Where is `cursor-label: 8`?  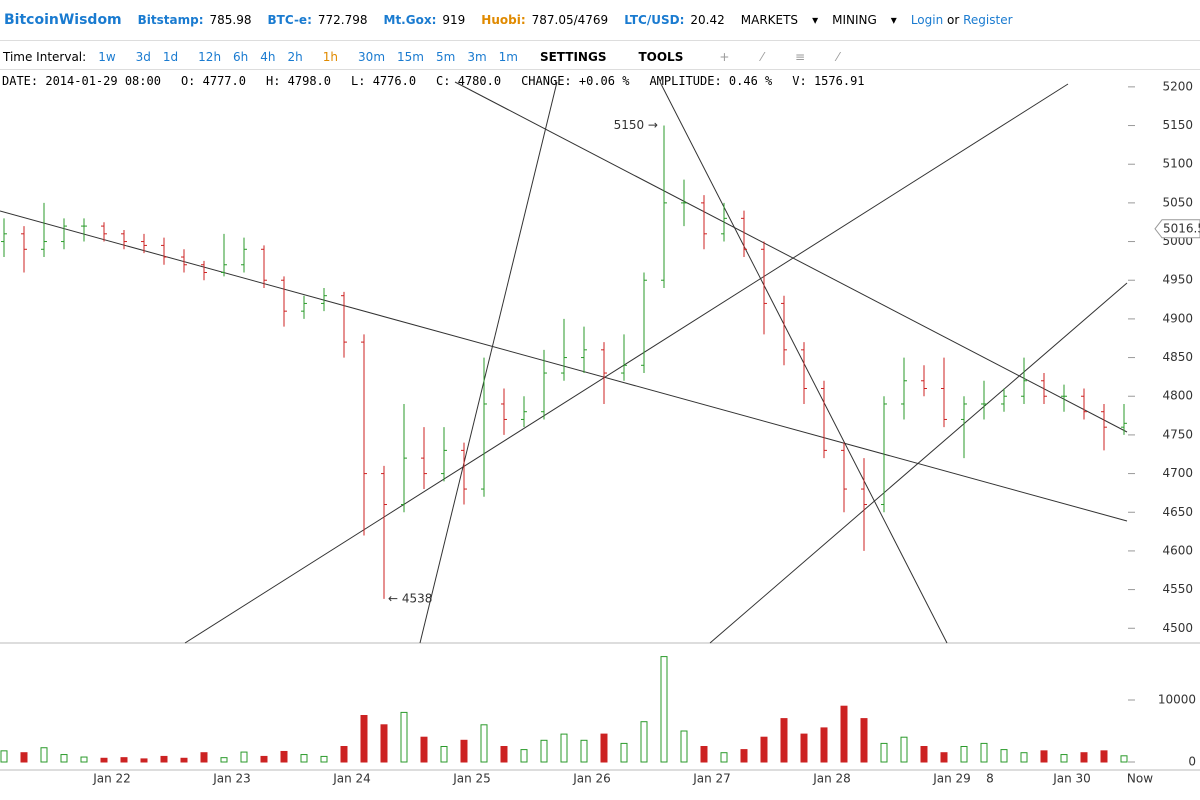
cursor-label: 8 is located at coordinates (990, 779).